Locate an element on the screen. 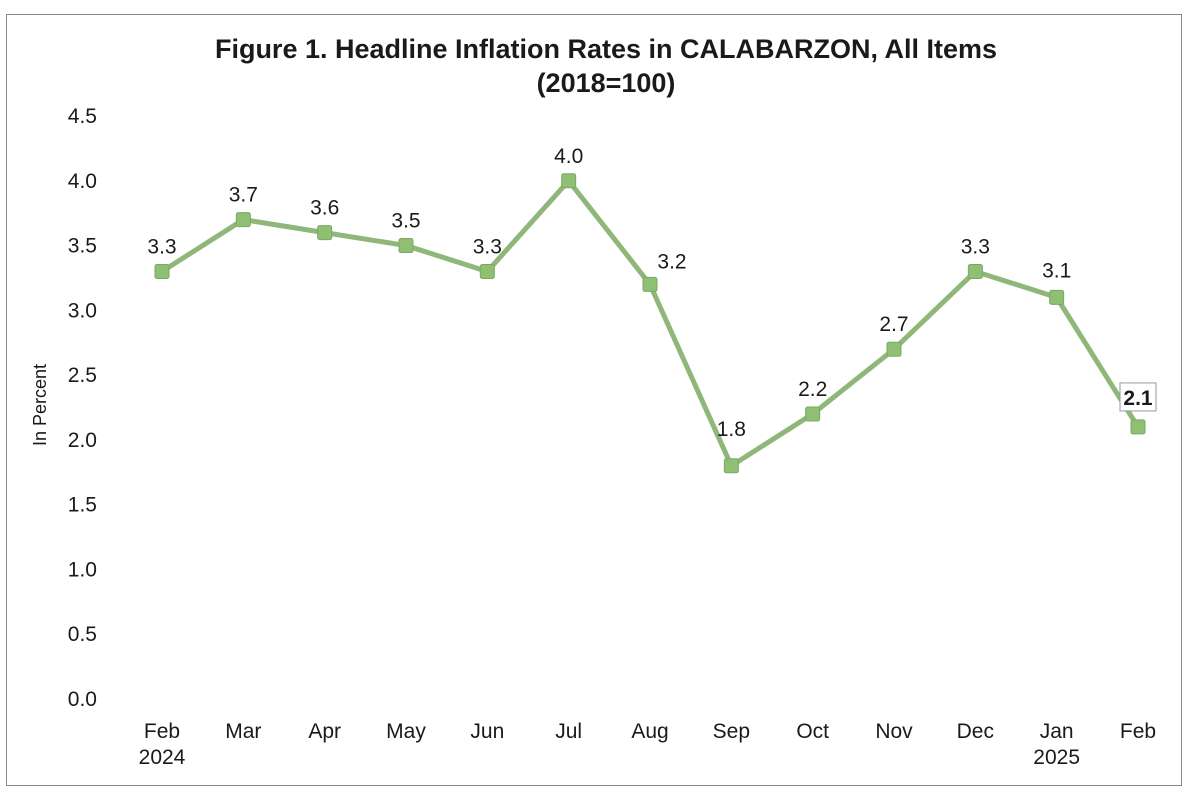  data-label: 3.5 is located at coordinates (405, 221).